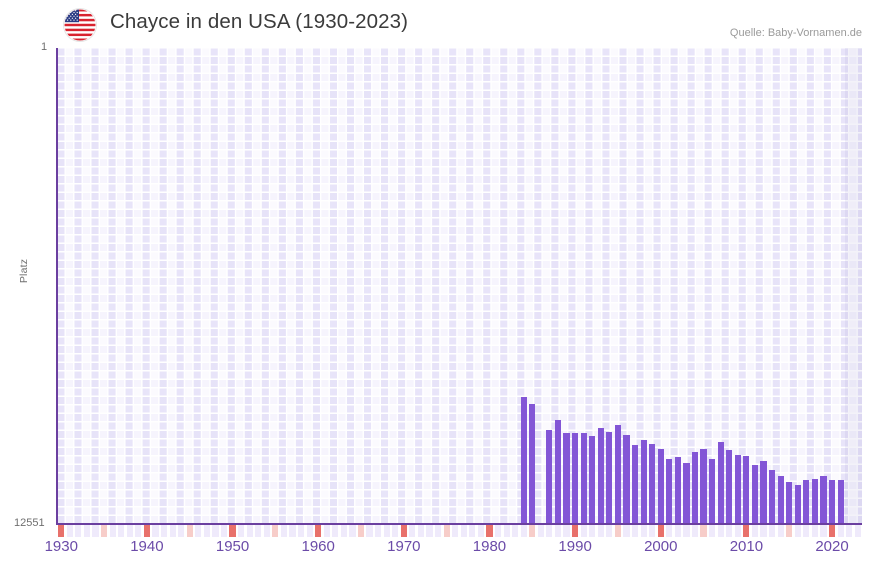  What do you see at coordinates (147, 546) in the screenshot?
I see `x-tick-label: 1940` at bounding box center [147, 546].